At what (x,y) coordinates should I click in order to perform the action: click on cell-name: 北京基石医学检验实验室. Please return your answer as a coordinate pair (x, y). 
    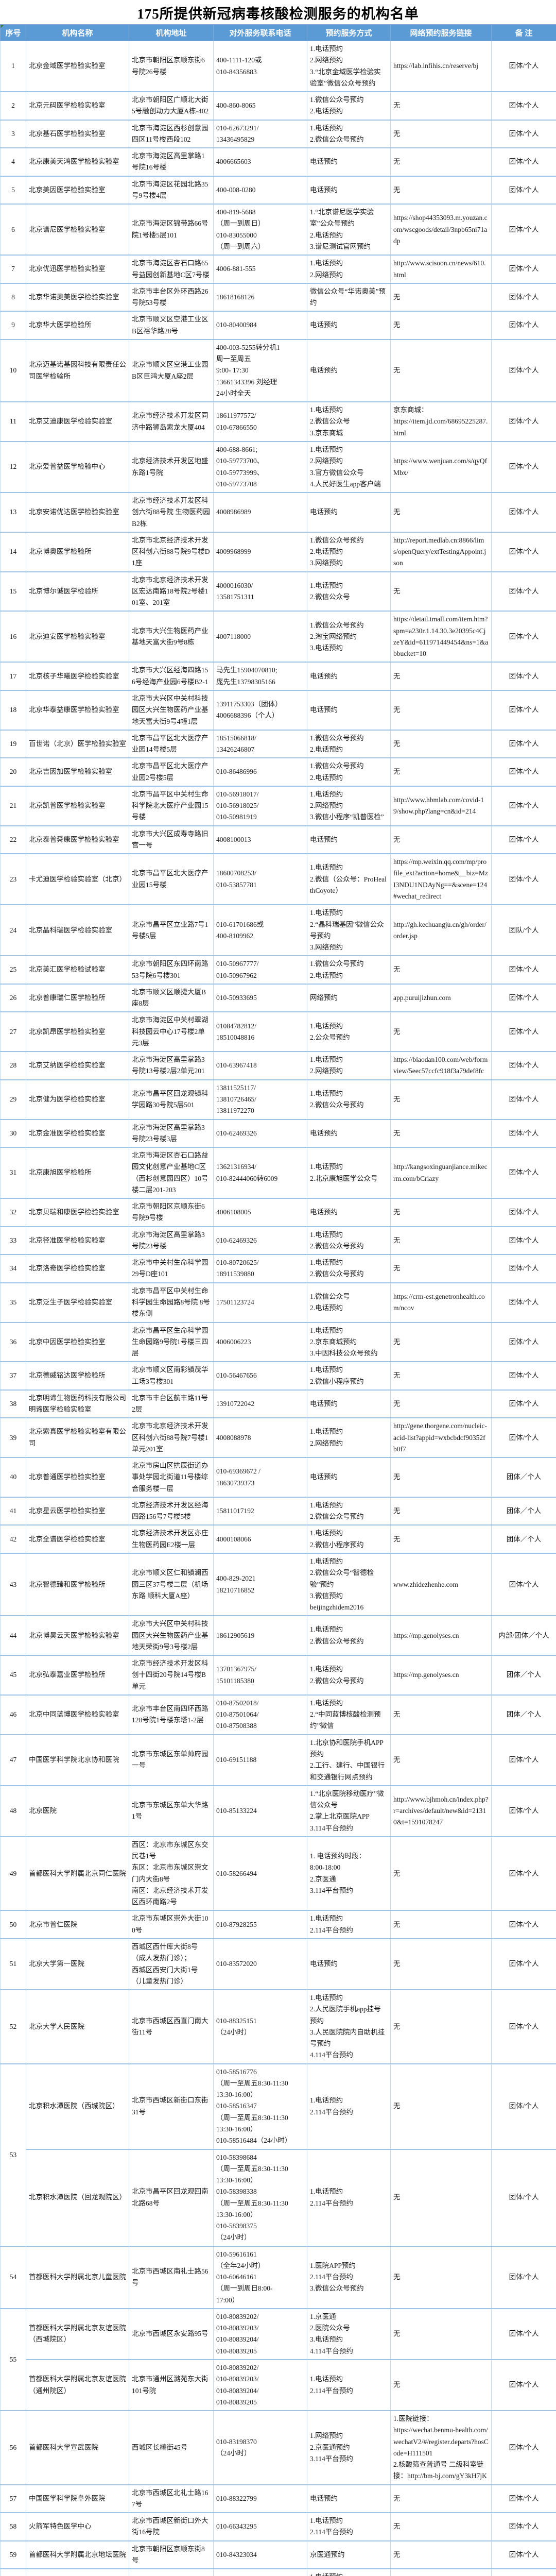
    Looking at the image, I should click on (77, 134).